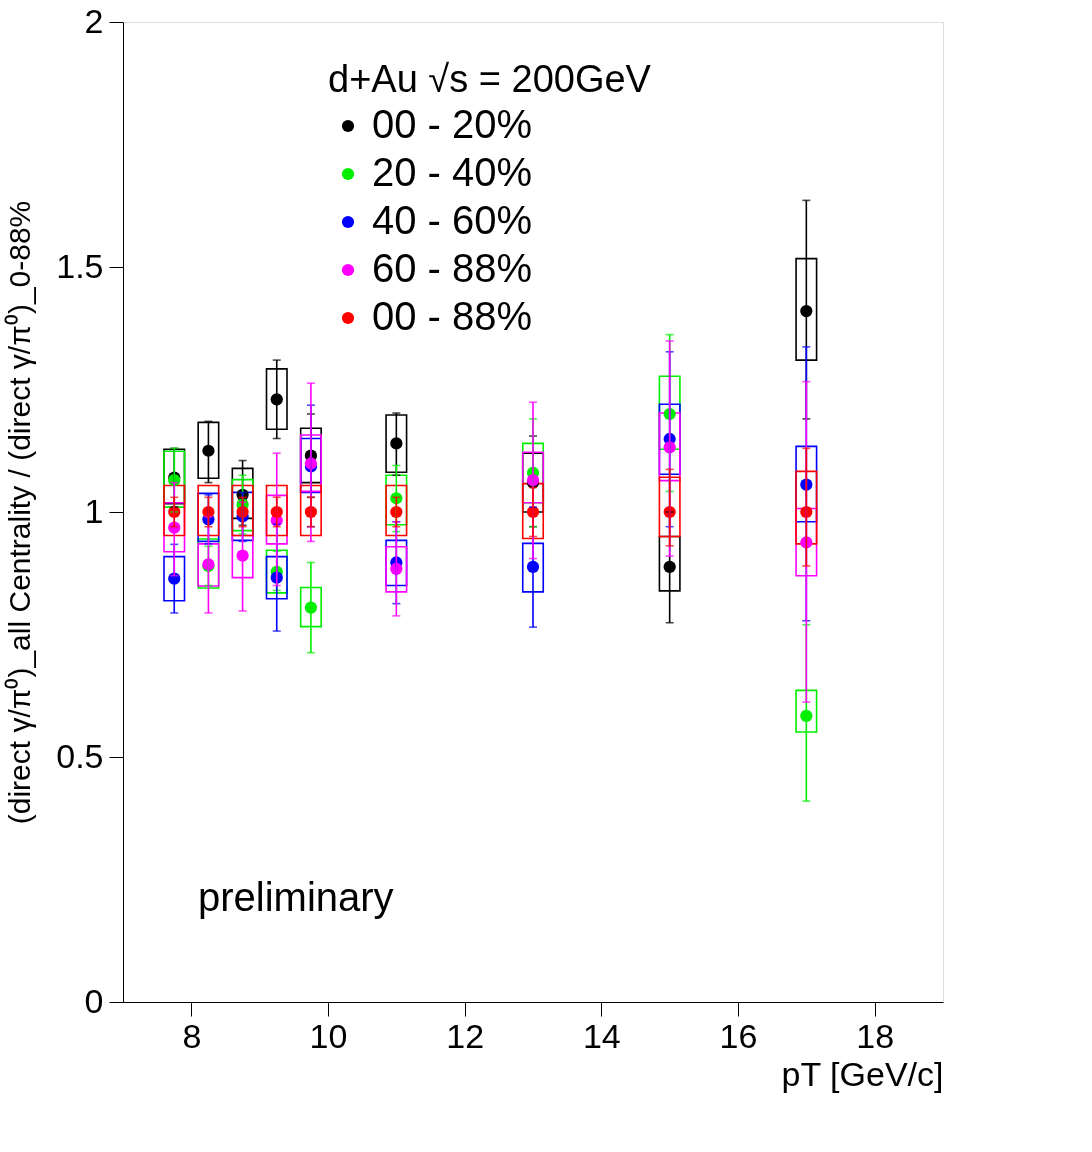 The width and height of the screenshot is (1092, 1152). What do you see at coordinates (296, 897) in the screenshot?
I see `annotation: preliminary` at bounding box center [296, 897].